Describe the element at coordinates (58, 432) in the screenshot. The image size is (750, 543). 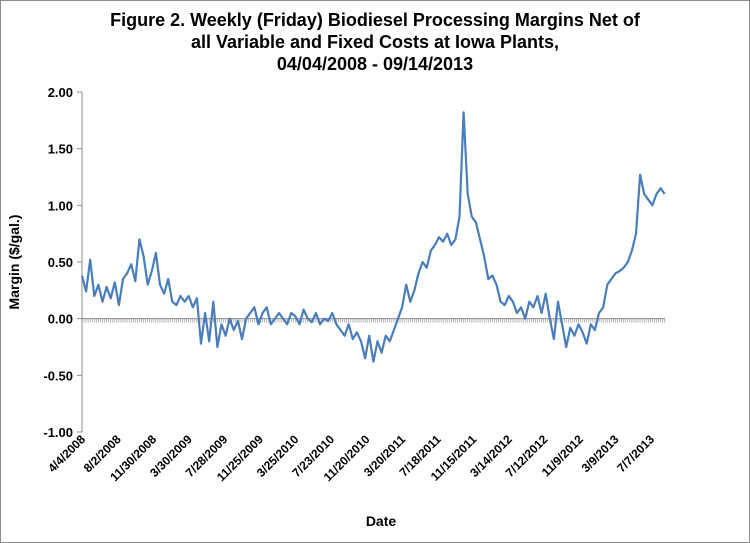
I see `y-tick-label: -1.00` at that location.